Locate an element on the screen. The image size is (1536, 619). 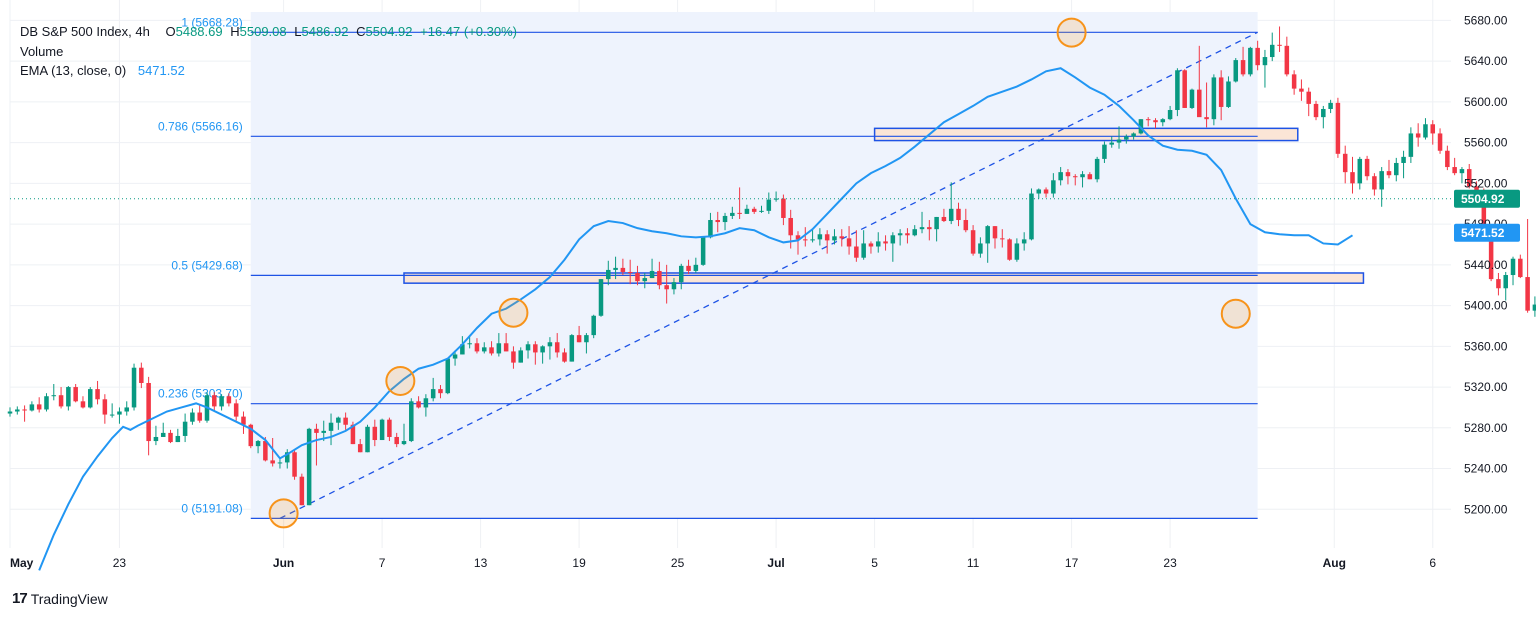
time-axis: May 23 Jun 7 13 19 25 Jul 5 11 17 23 Aug 6 is located at coordinates (723, 563).